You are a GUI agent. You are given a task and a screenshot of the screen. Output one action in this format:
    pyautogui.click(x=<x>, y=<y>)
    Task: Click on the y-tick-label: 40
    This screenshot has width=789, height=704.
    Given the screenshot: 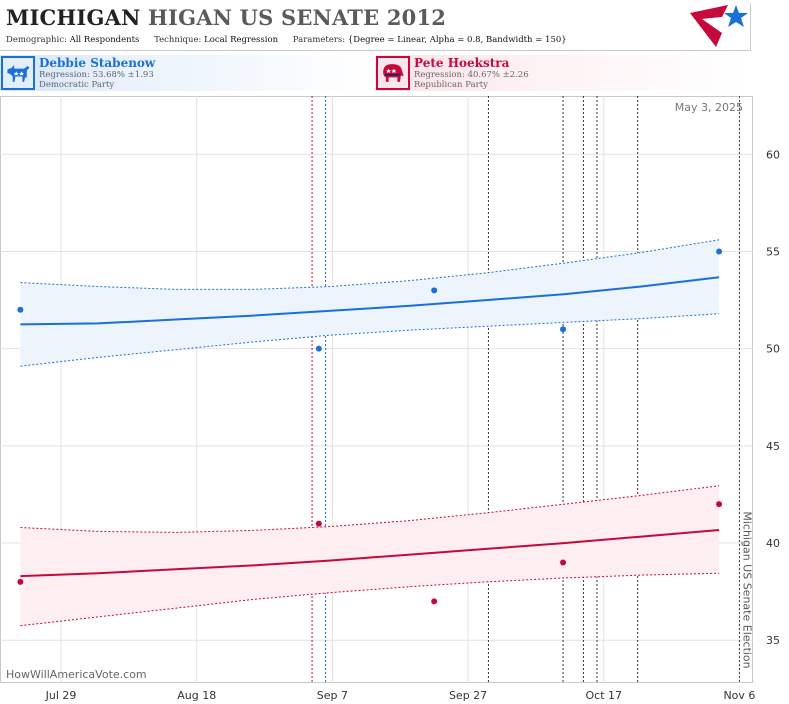 What is the action you would take?
    pyautogui.click(x=773, y=543)
    